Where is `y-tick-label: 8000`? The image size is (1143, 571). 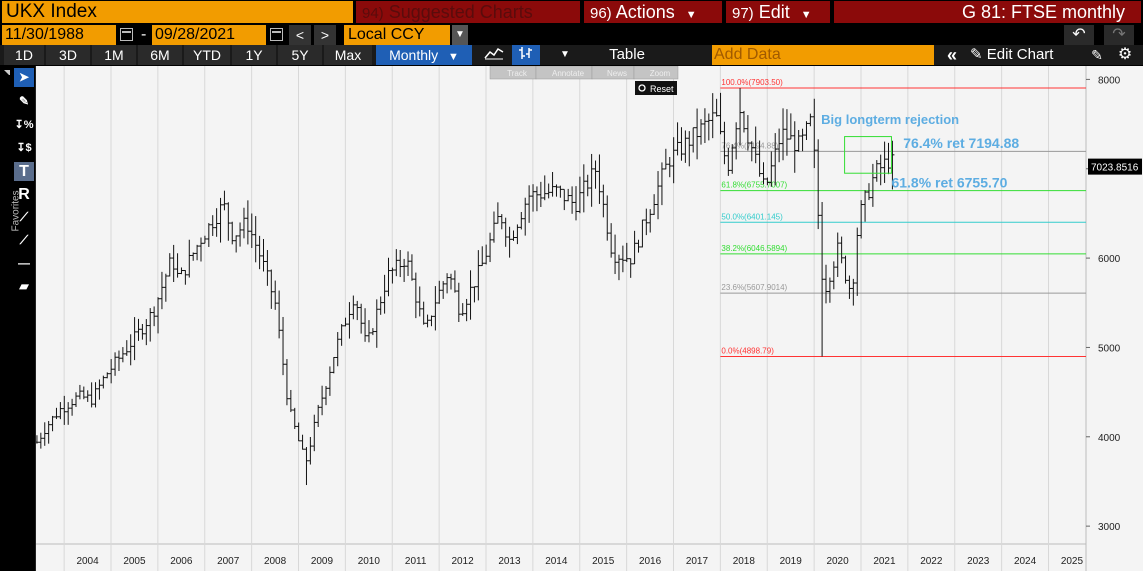 y-tick-label: 8000 is located at coordinates (1109, 80).